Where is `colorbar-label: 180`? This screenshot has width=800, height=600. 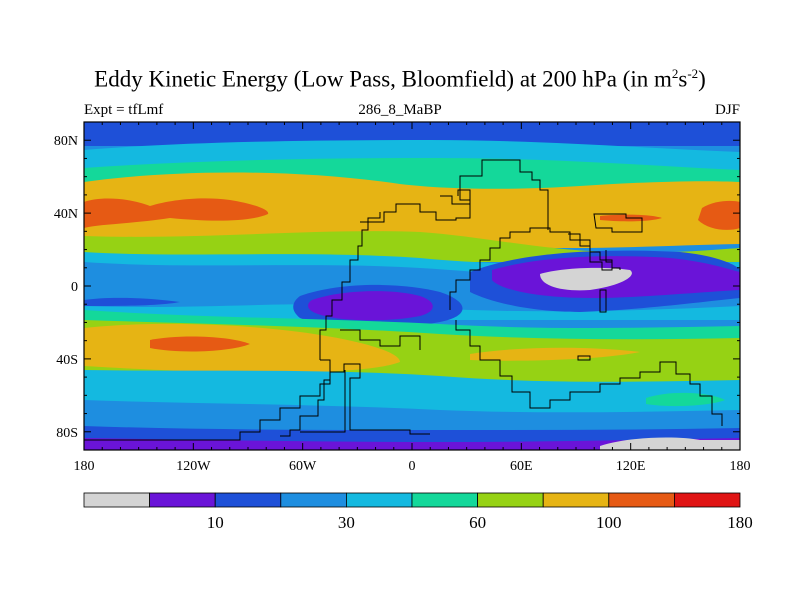 colorbar-label: 180 is located at coordinates (740, 522).